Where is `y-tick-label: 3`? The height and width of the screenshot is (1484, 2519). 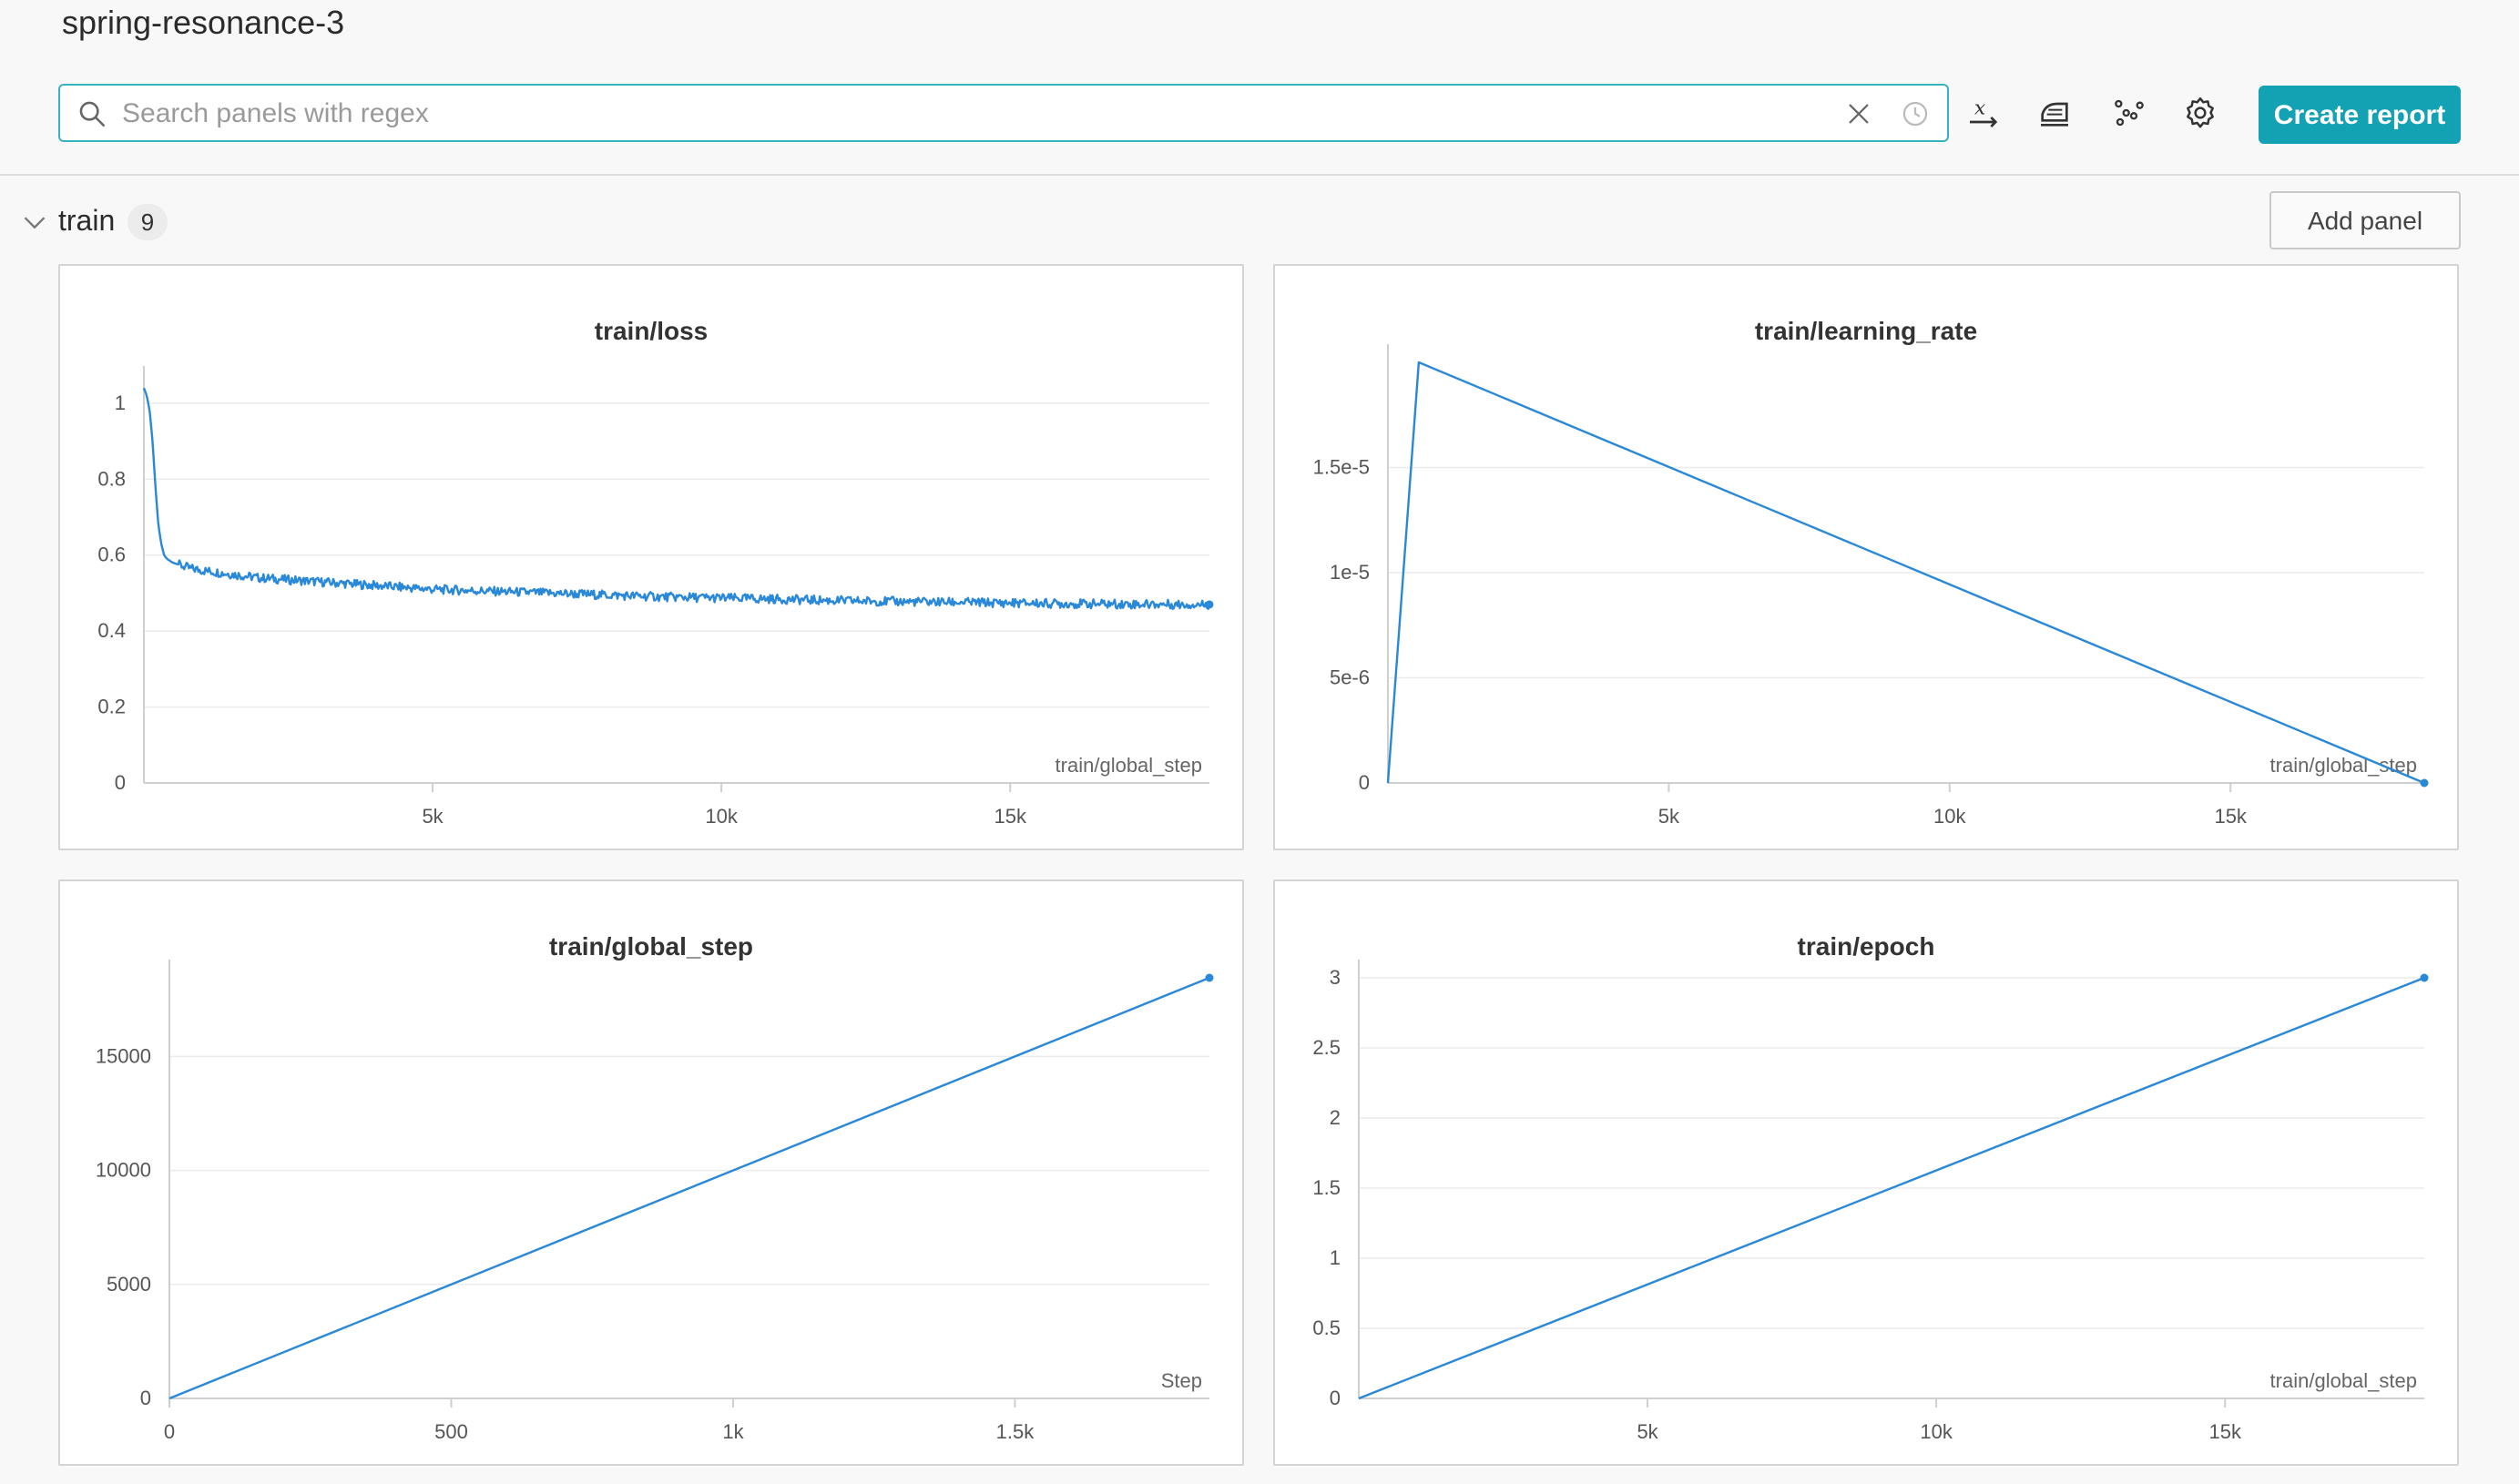
y-tick-label: 3 is located at coordinates (1335, 977).